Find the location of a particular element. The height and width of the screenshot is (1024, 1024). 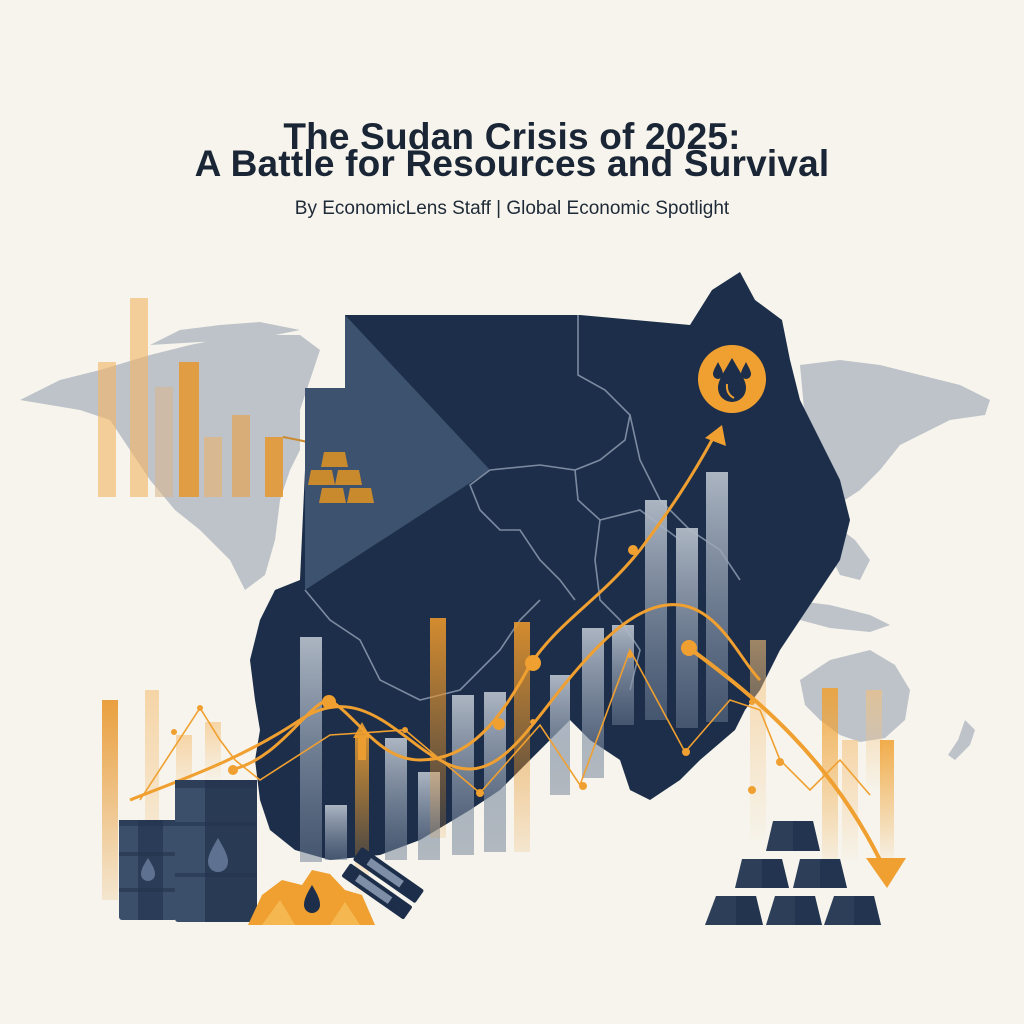

page-title-line-2: A Battle for Resources and Survival is located at coordinates (512, 163).